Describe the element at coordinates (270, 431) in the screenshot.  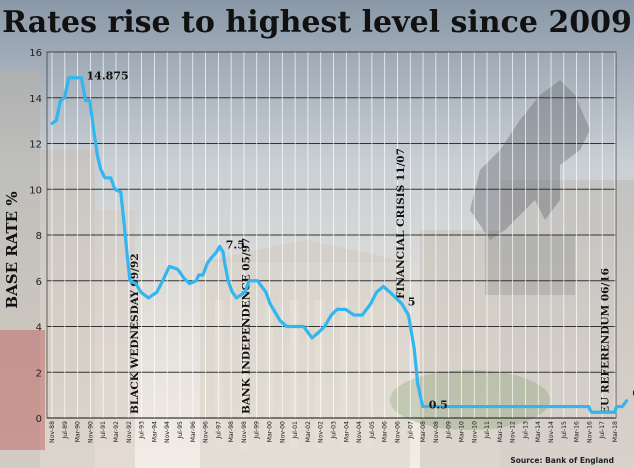
I see `x-tick-label: Mar-00` at that location.